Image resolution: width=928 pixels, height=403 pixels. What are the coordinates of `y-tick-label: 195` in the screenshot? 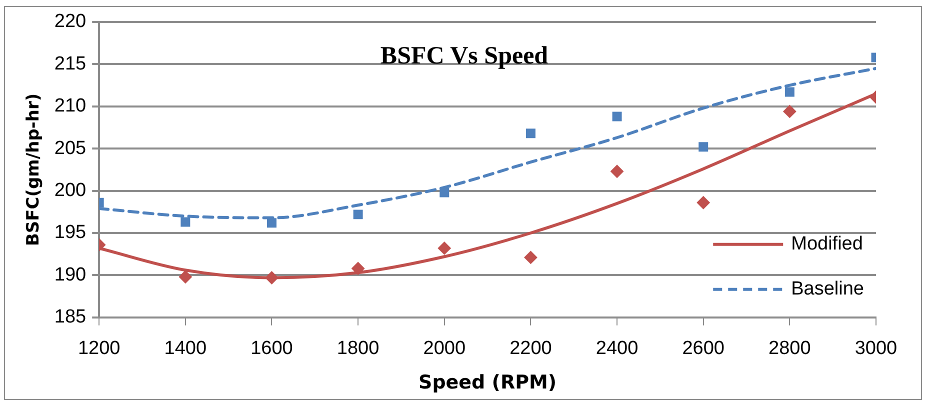 It's located at (70, 233).